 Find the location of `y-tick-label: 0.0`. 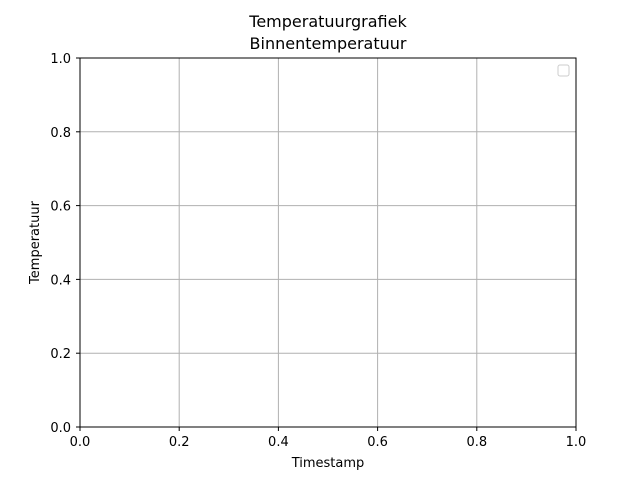

y-tick-label: 0.0 is located at coordinates (60, 428).